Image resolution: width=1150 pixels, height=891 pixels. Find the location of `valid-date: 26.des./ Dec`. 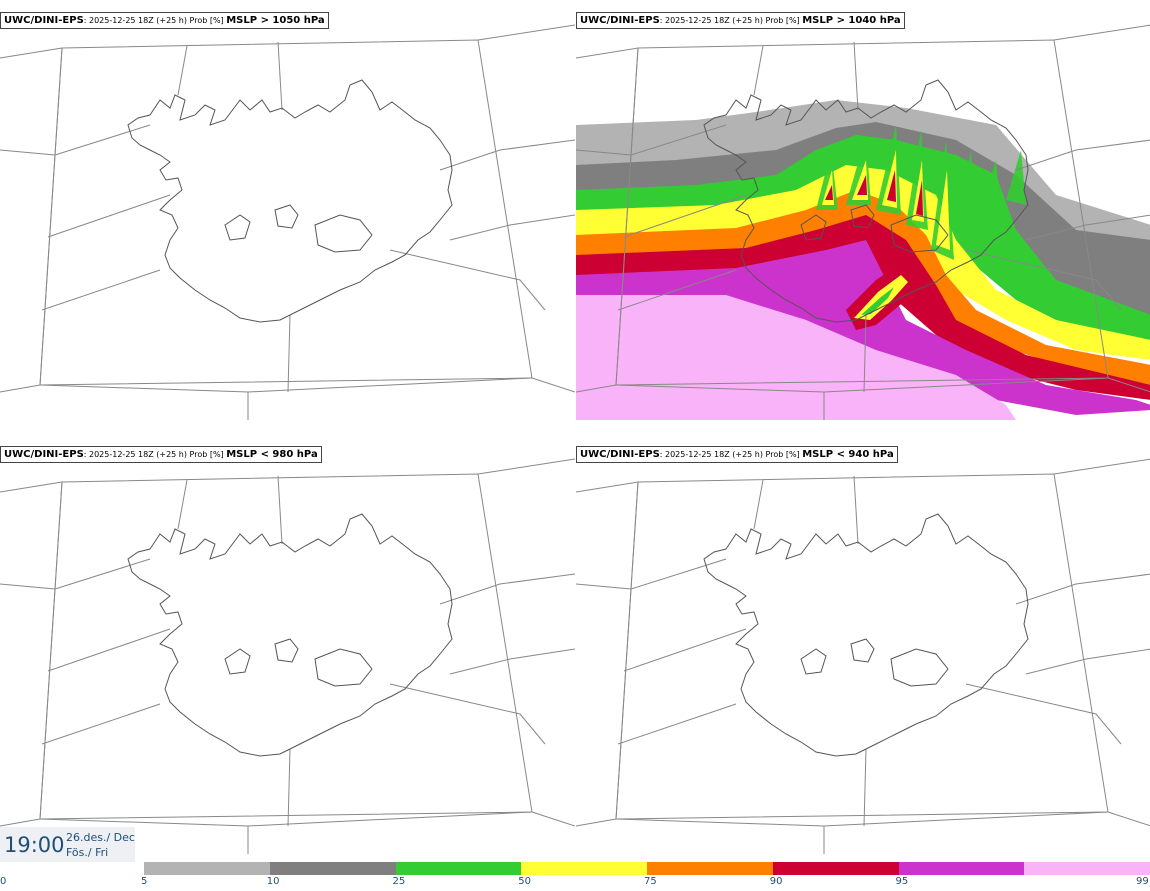

valid-date: 26.des./ Dec is located at coordinates (100, 837).